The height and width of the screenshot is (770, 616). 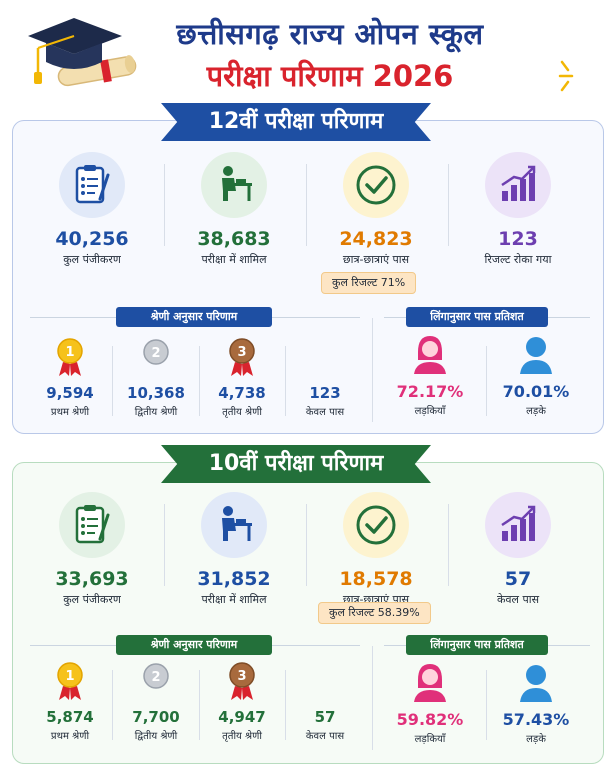 I want to click on boy-icon, so click(x=536, y=355).